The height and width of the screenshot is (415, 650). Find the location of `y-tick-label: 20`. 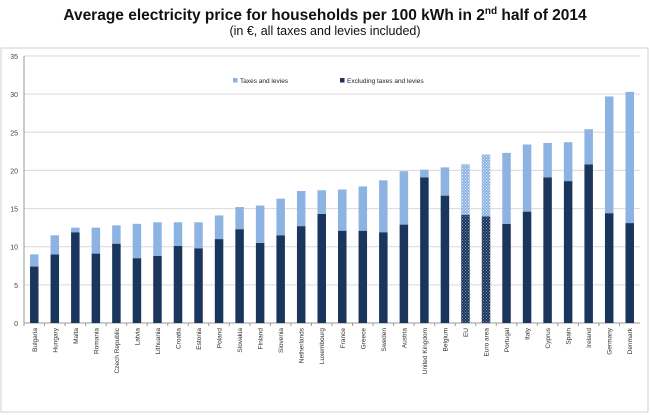

y-tick-label: 20 is located at coordinates (14, 171).